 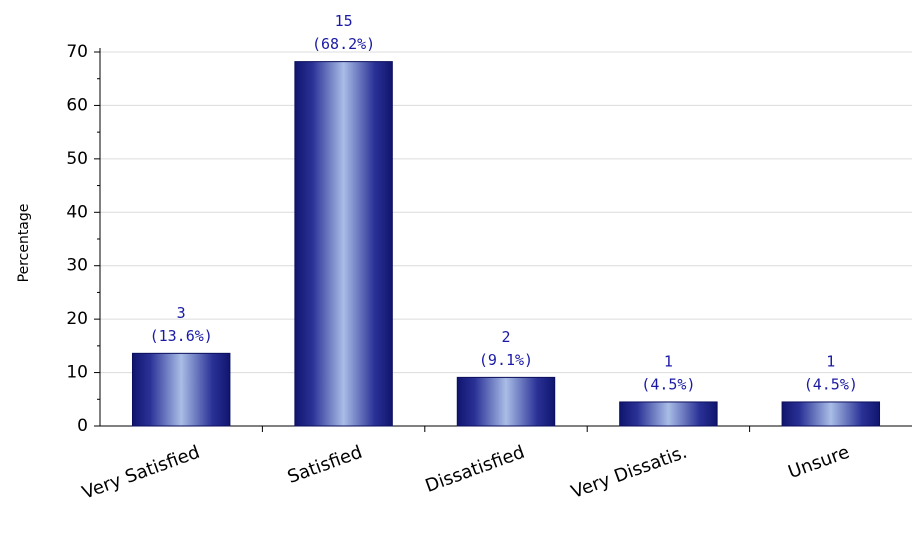 I want to click on y-axis-label: Percentage, so click(x=24, y=243).